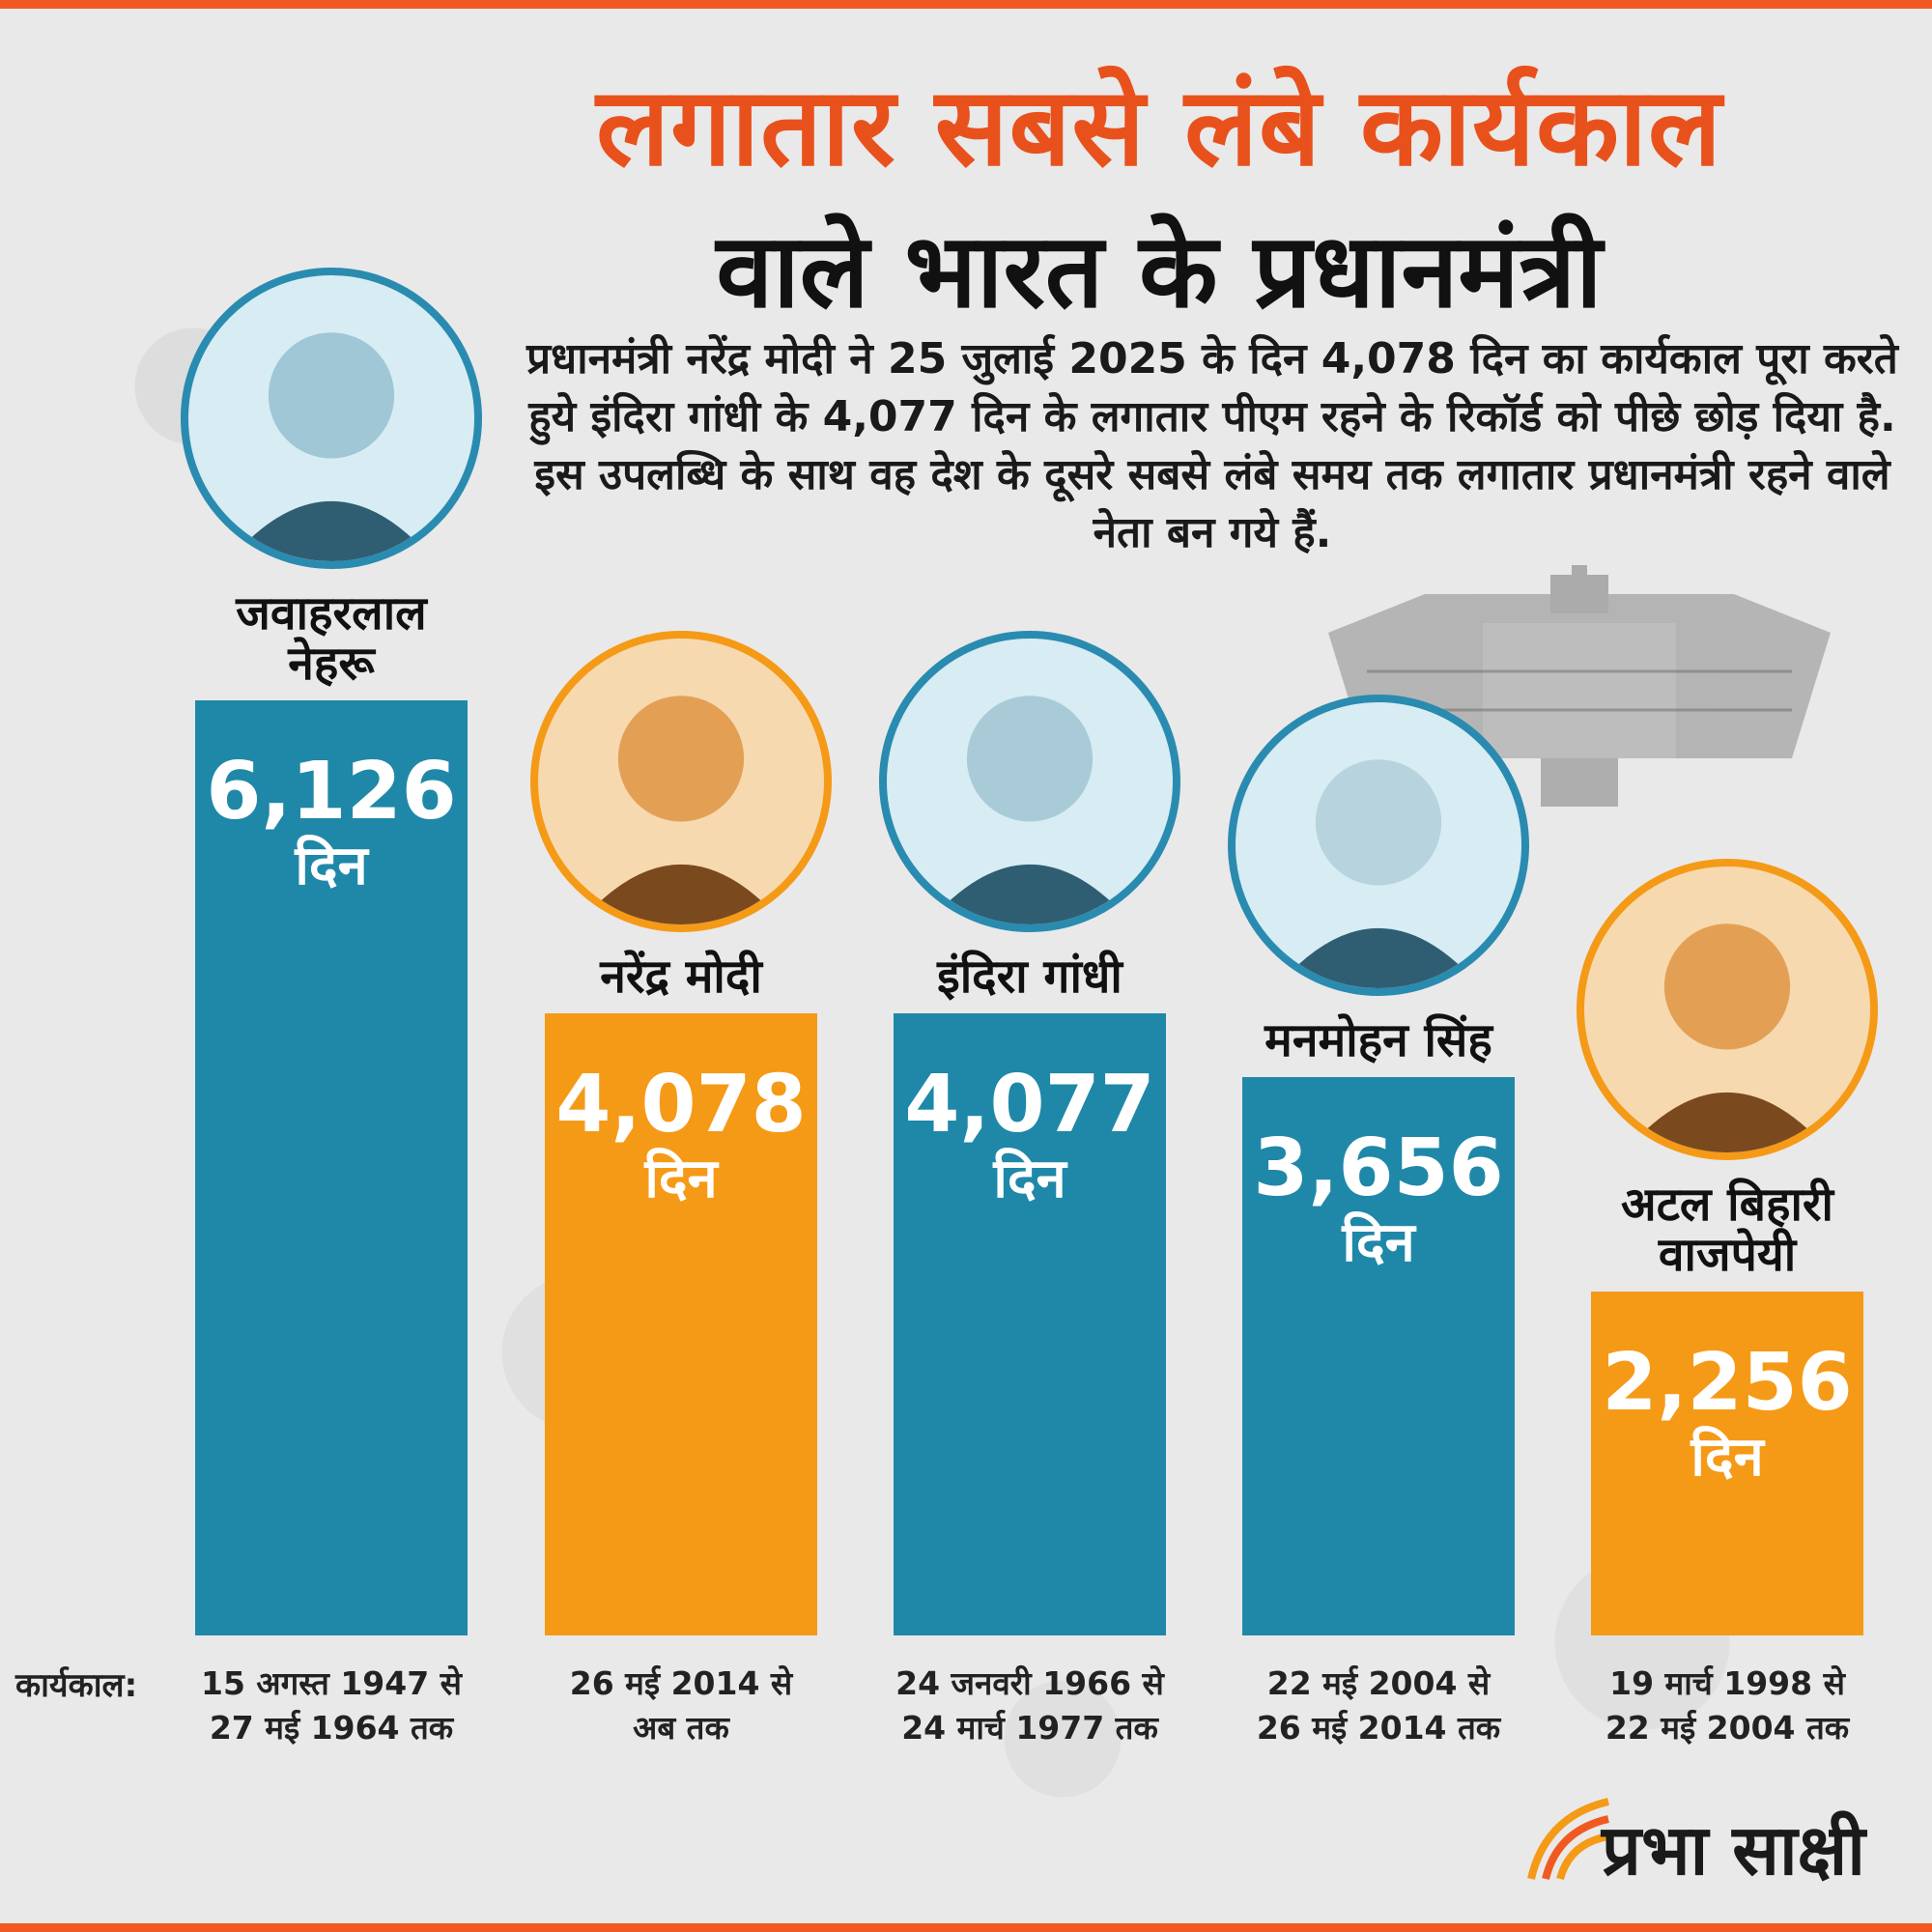 The width and height of the screenshot is (1932, 1932). Describe the element at coordinates (681, 1706) in the screenshot. I see `term-dates: 26 मई 2014 से अब तक` at that location.